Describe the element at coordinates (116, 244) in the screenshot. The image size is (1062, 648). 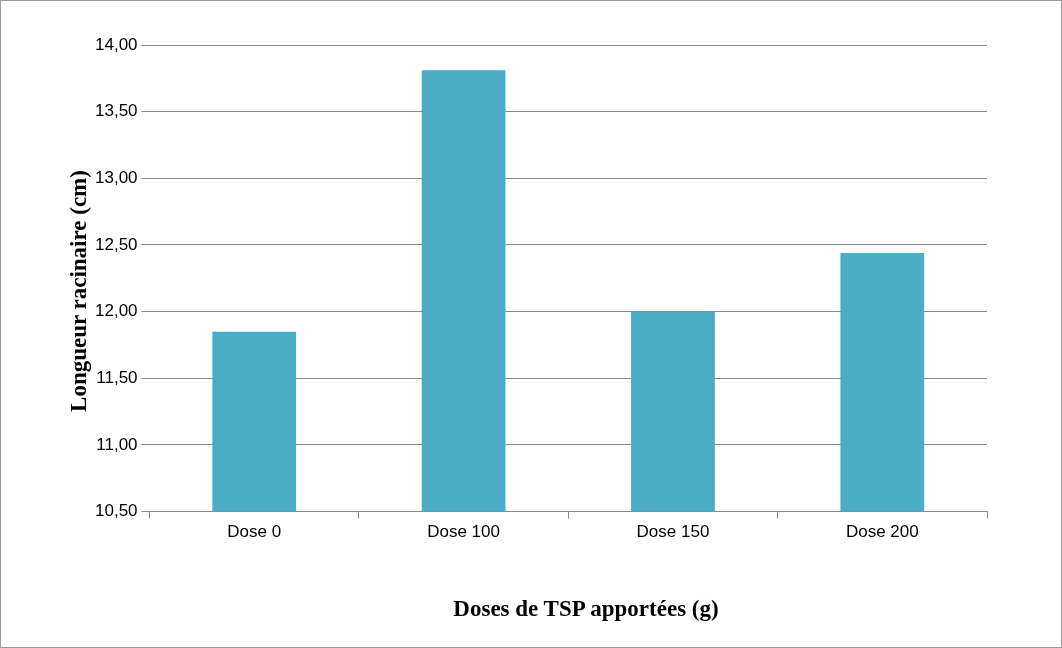
I see `y-tick-label: 12,50` at that location.